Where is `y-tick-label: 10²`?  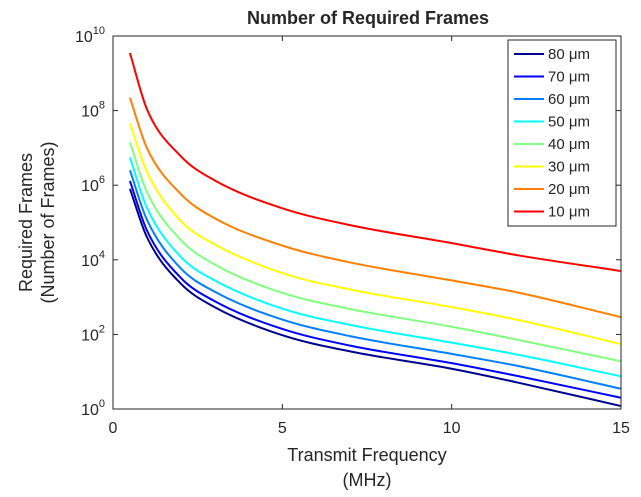 y-tick-label: 10² is located at coordinates (93, 333).